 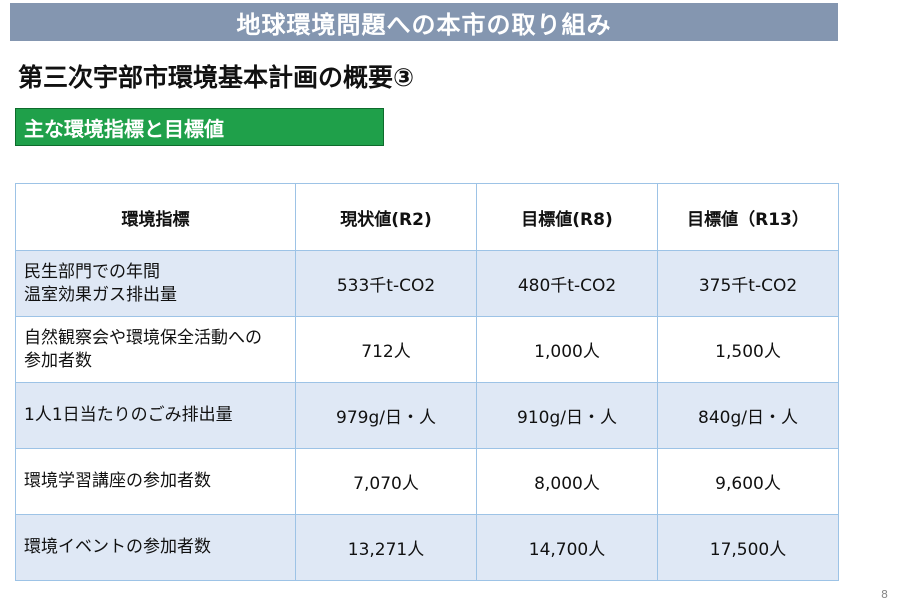 I want to click on header-target-r13: 目標値（R13）, so click(x=748, y=217).